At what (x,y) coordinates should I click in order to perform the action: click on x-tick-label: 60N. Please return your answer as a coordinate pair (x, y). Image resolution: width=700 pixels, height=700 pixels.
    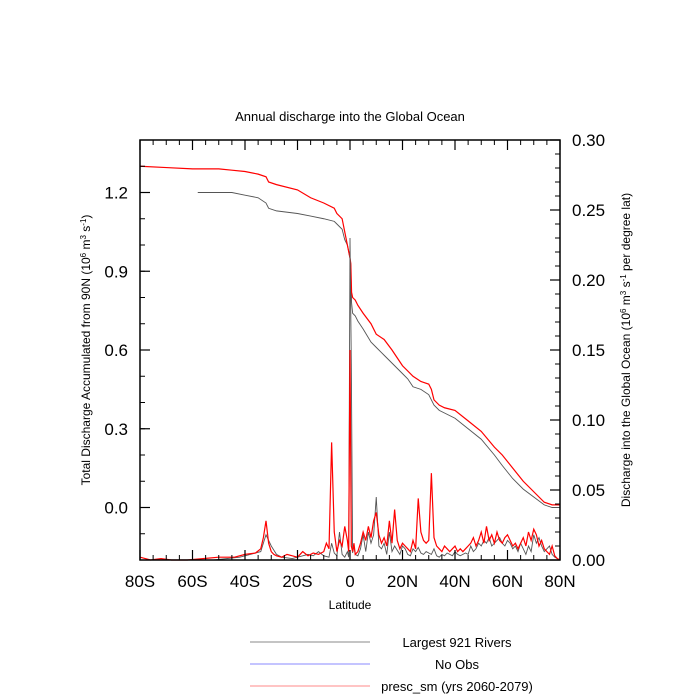
    Looking at the image, I should click on (507, 581).